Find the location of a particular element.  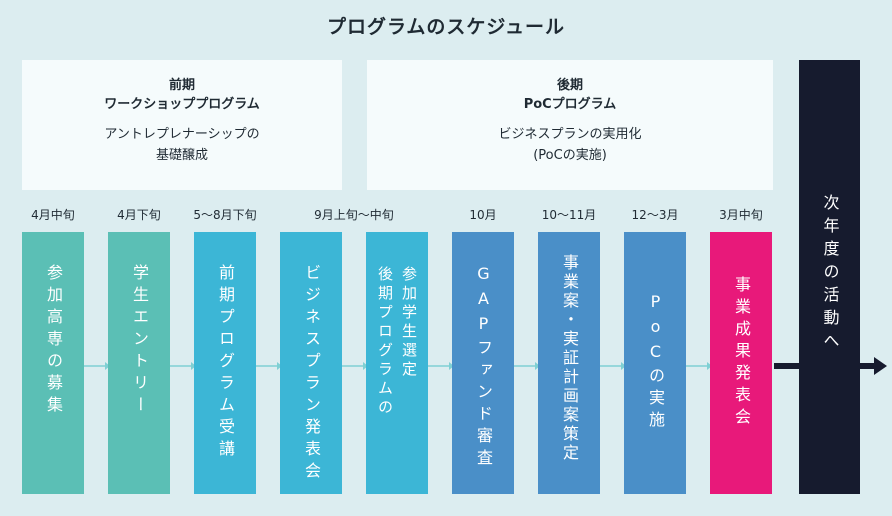

step-box-business-plan-presentation: ビジネスプラン発表会 is located at coordinates (311, 363).